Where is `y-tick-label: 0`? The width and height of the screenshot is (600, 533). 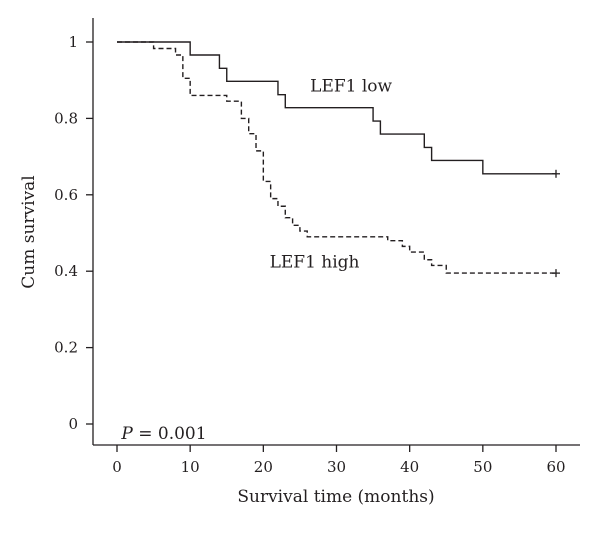
y-tick-label: 0 is located at coordinates (73, 424).